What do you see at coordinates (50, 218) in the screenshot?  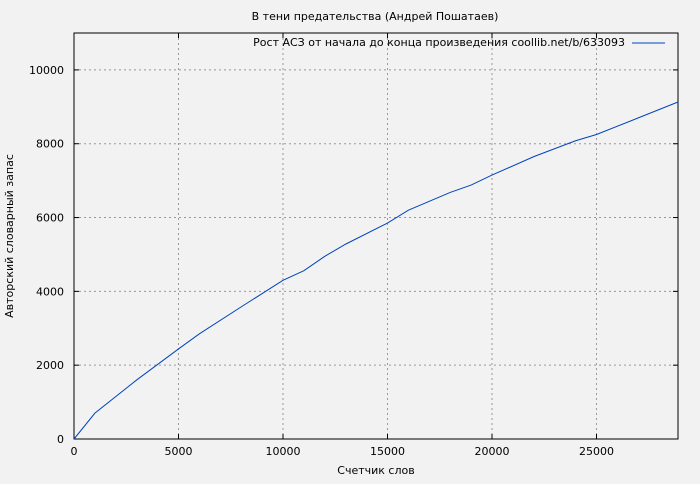 I see `y-tick-label: 6000` at bounding box center [50, 218].